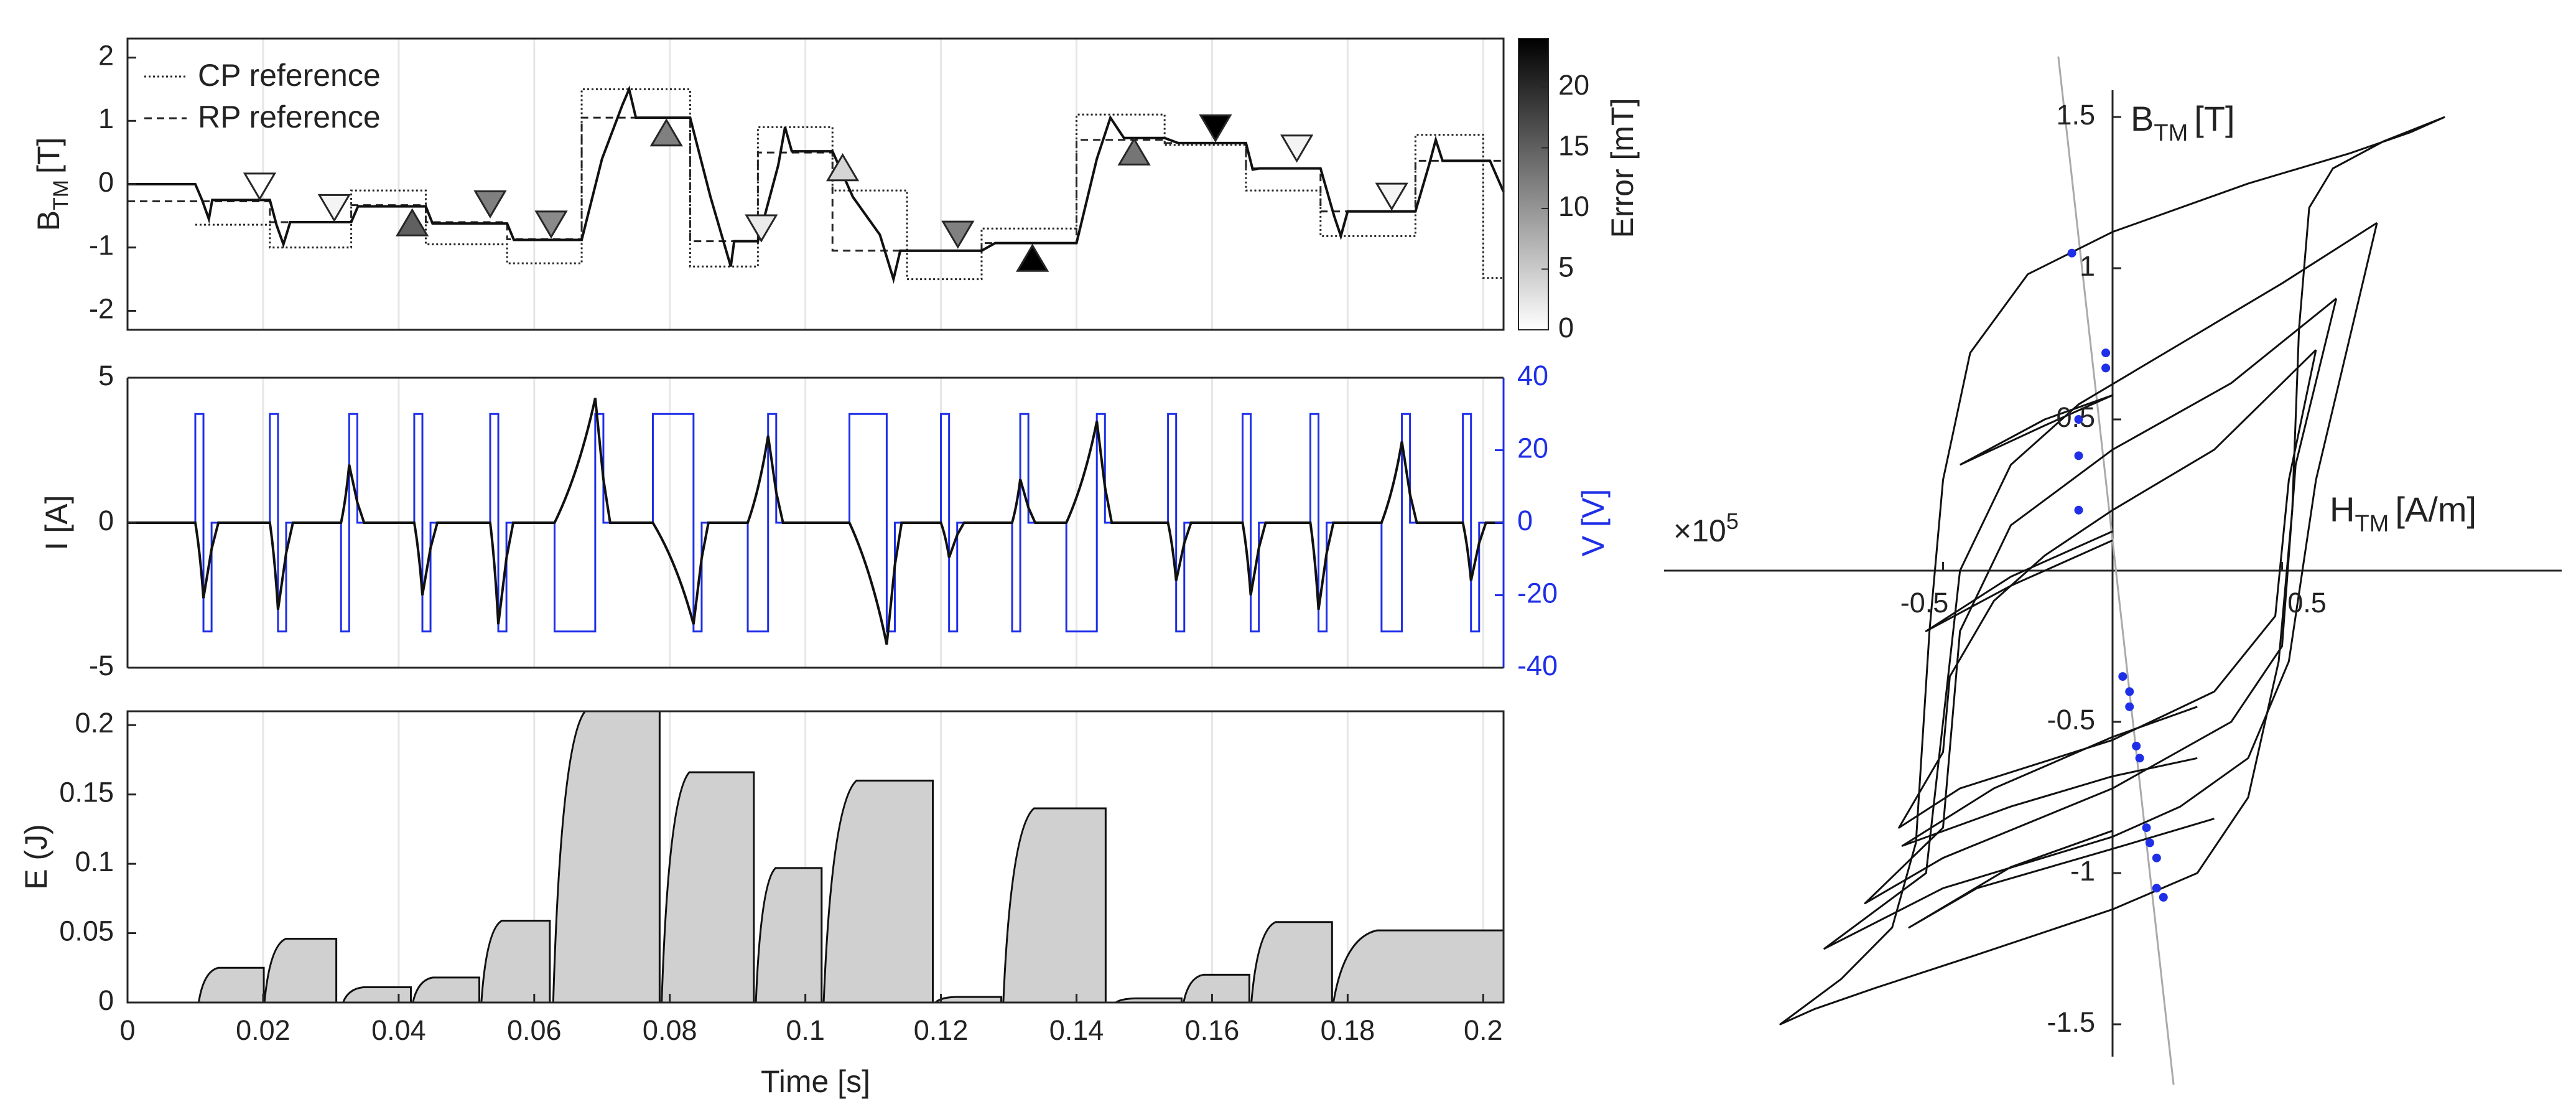 This screenshot has width=2576, height=1117. I want to click on voltage-y-tick-label: -40, so click(1537, 665).